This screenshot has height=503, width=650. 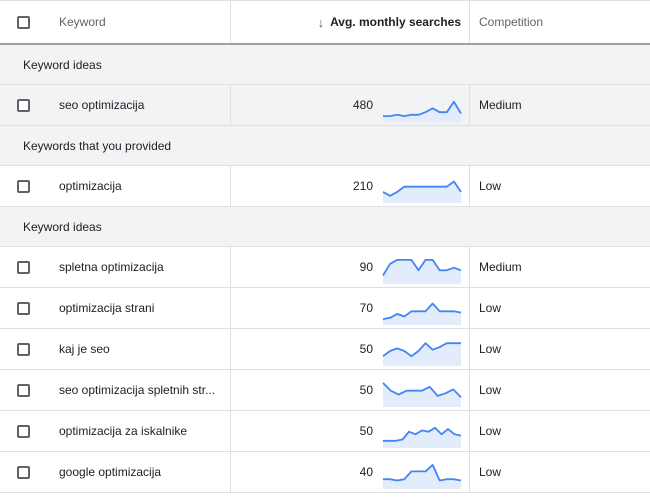 What do you see at coordinates (511, 22) in the screenshot?
I see `competition-column-header: Competition` at bounding box center [511, 22].